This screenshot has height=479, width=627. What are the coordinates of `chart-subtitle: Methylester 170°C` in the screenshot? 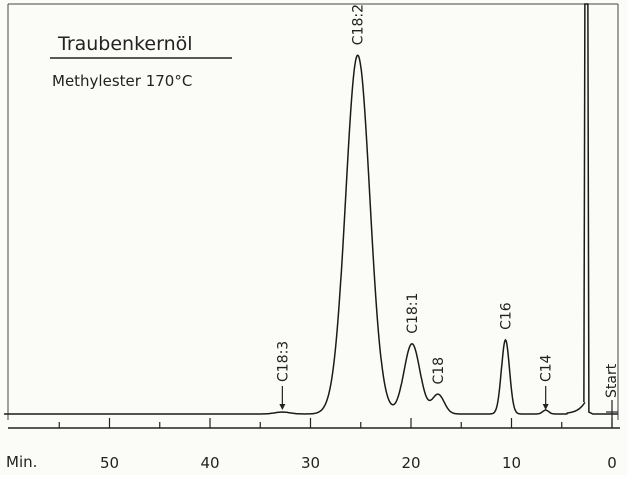 It's located at (122, 81).